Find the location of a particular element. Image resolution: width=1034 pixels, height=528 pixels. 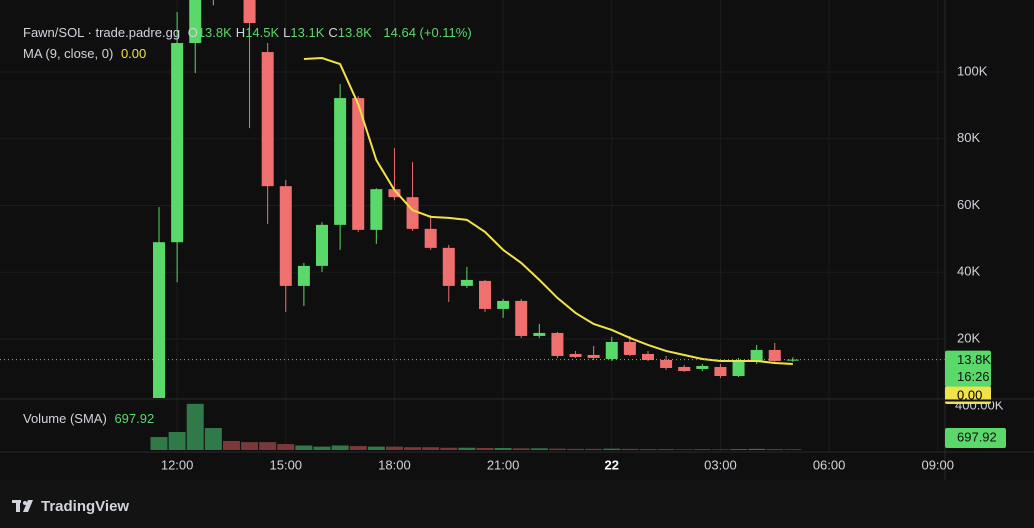

change: 14.64 (+0.11%) is located at coordinates (427, 32).